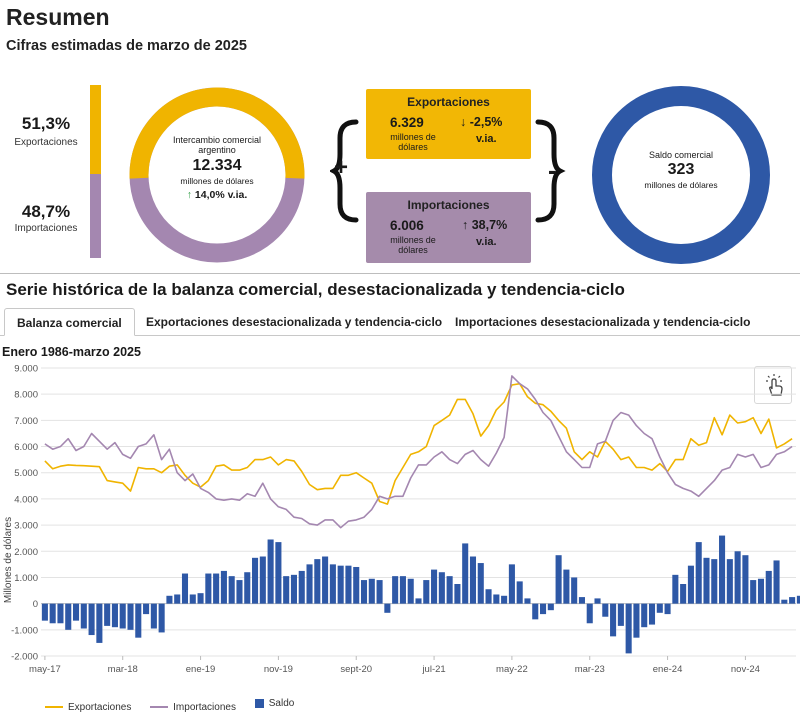 This screenshot has width=800, height=723. I want to click on share-bar-exports, so click(95, 129).